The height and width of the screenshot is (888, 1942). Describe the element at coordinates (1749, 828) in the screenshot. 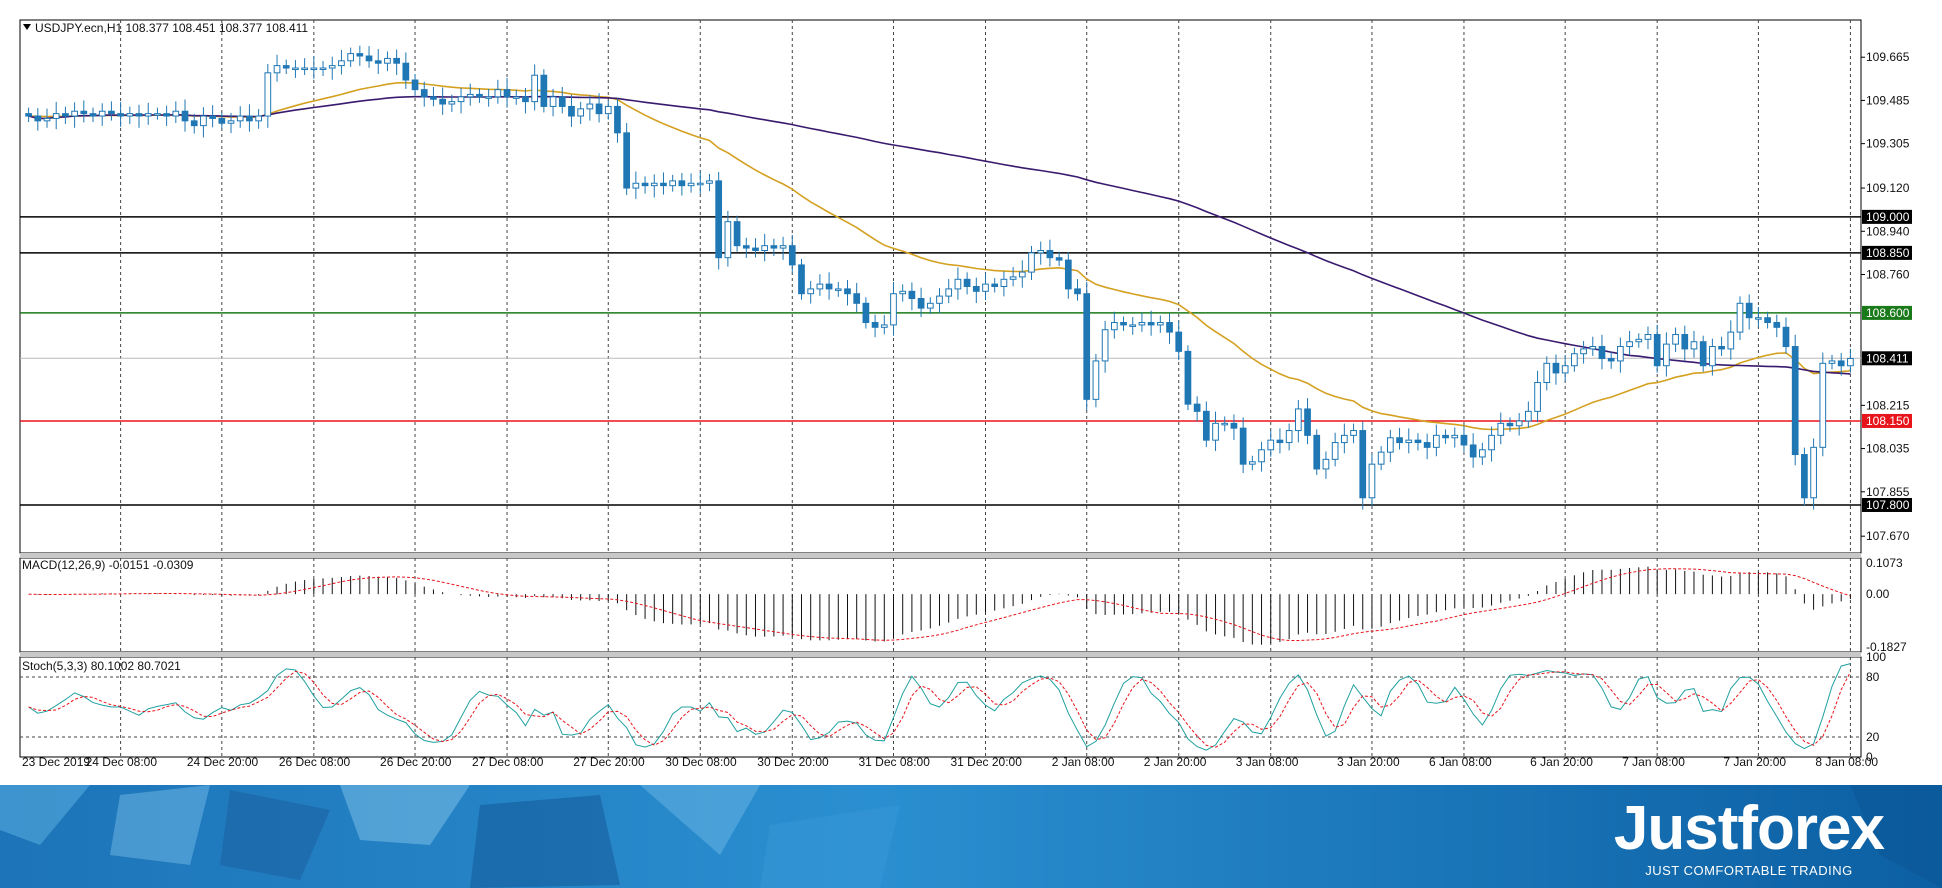

I see `brand-logo-text: Justforex` at that location.